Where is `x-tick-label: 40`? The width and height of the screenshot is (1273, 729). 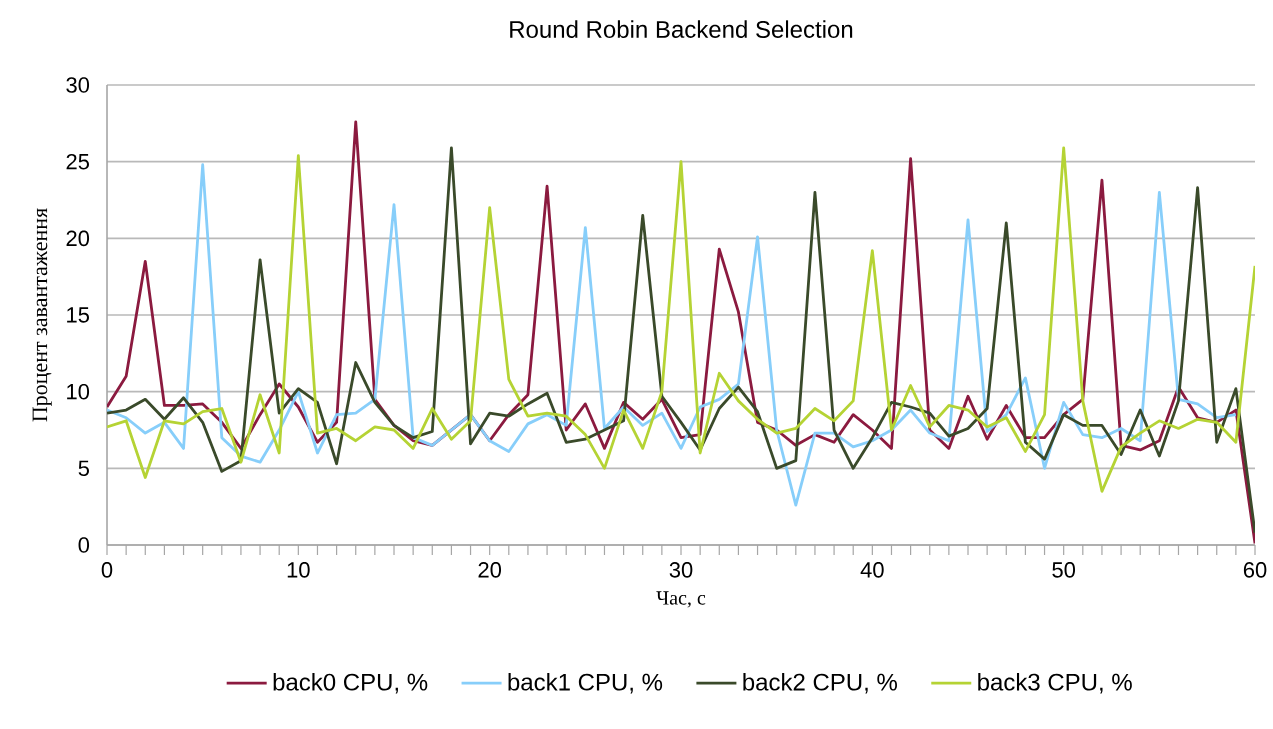
x-tick-label: 40 is located at coordinates (872, 570).